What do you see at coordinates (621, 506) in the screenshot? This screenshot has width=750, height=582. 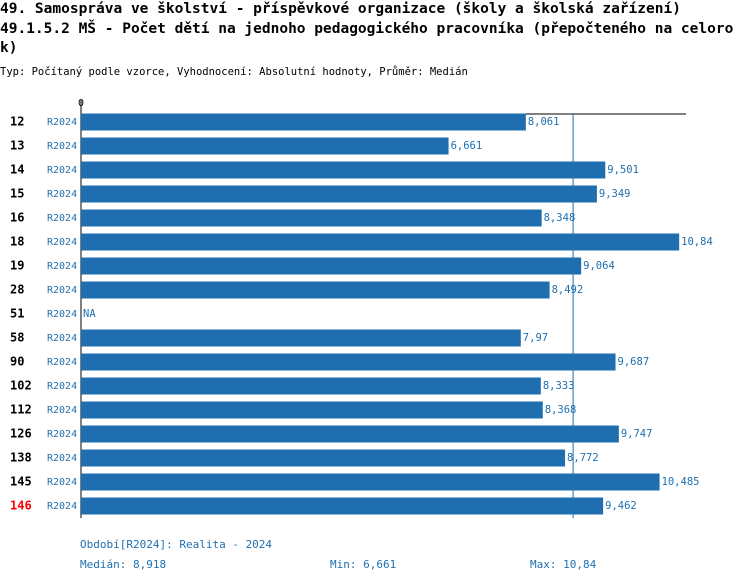 I see `value-label: 9,462` at bounding box center [621, 506].